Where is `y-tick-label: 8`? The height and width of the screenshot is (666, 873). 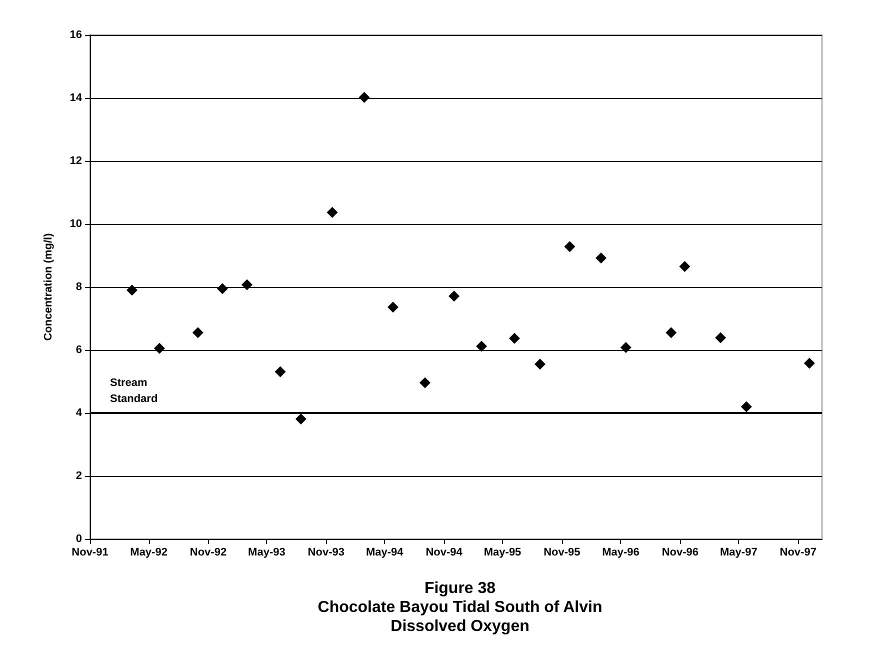 y-tick-label: 8 is located at coordinates (79, 287).